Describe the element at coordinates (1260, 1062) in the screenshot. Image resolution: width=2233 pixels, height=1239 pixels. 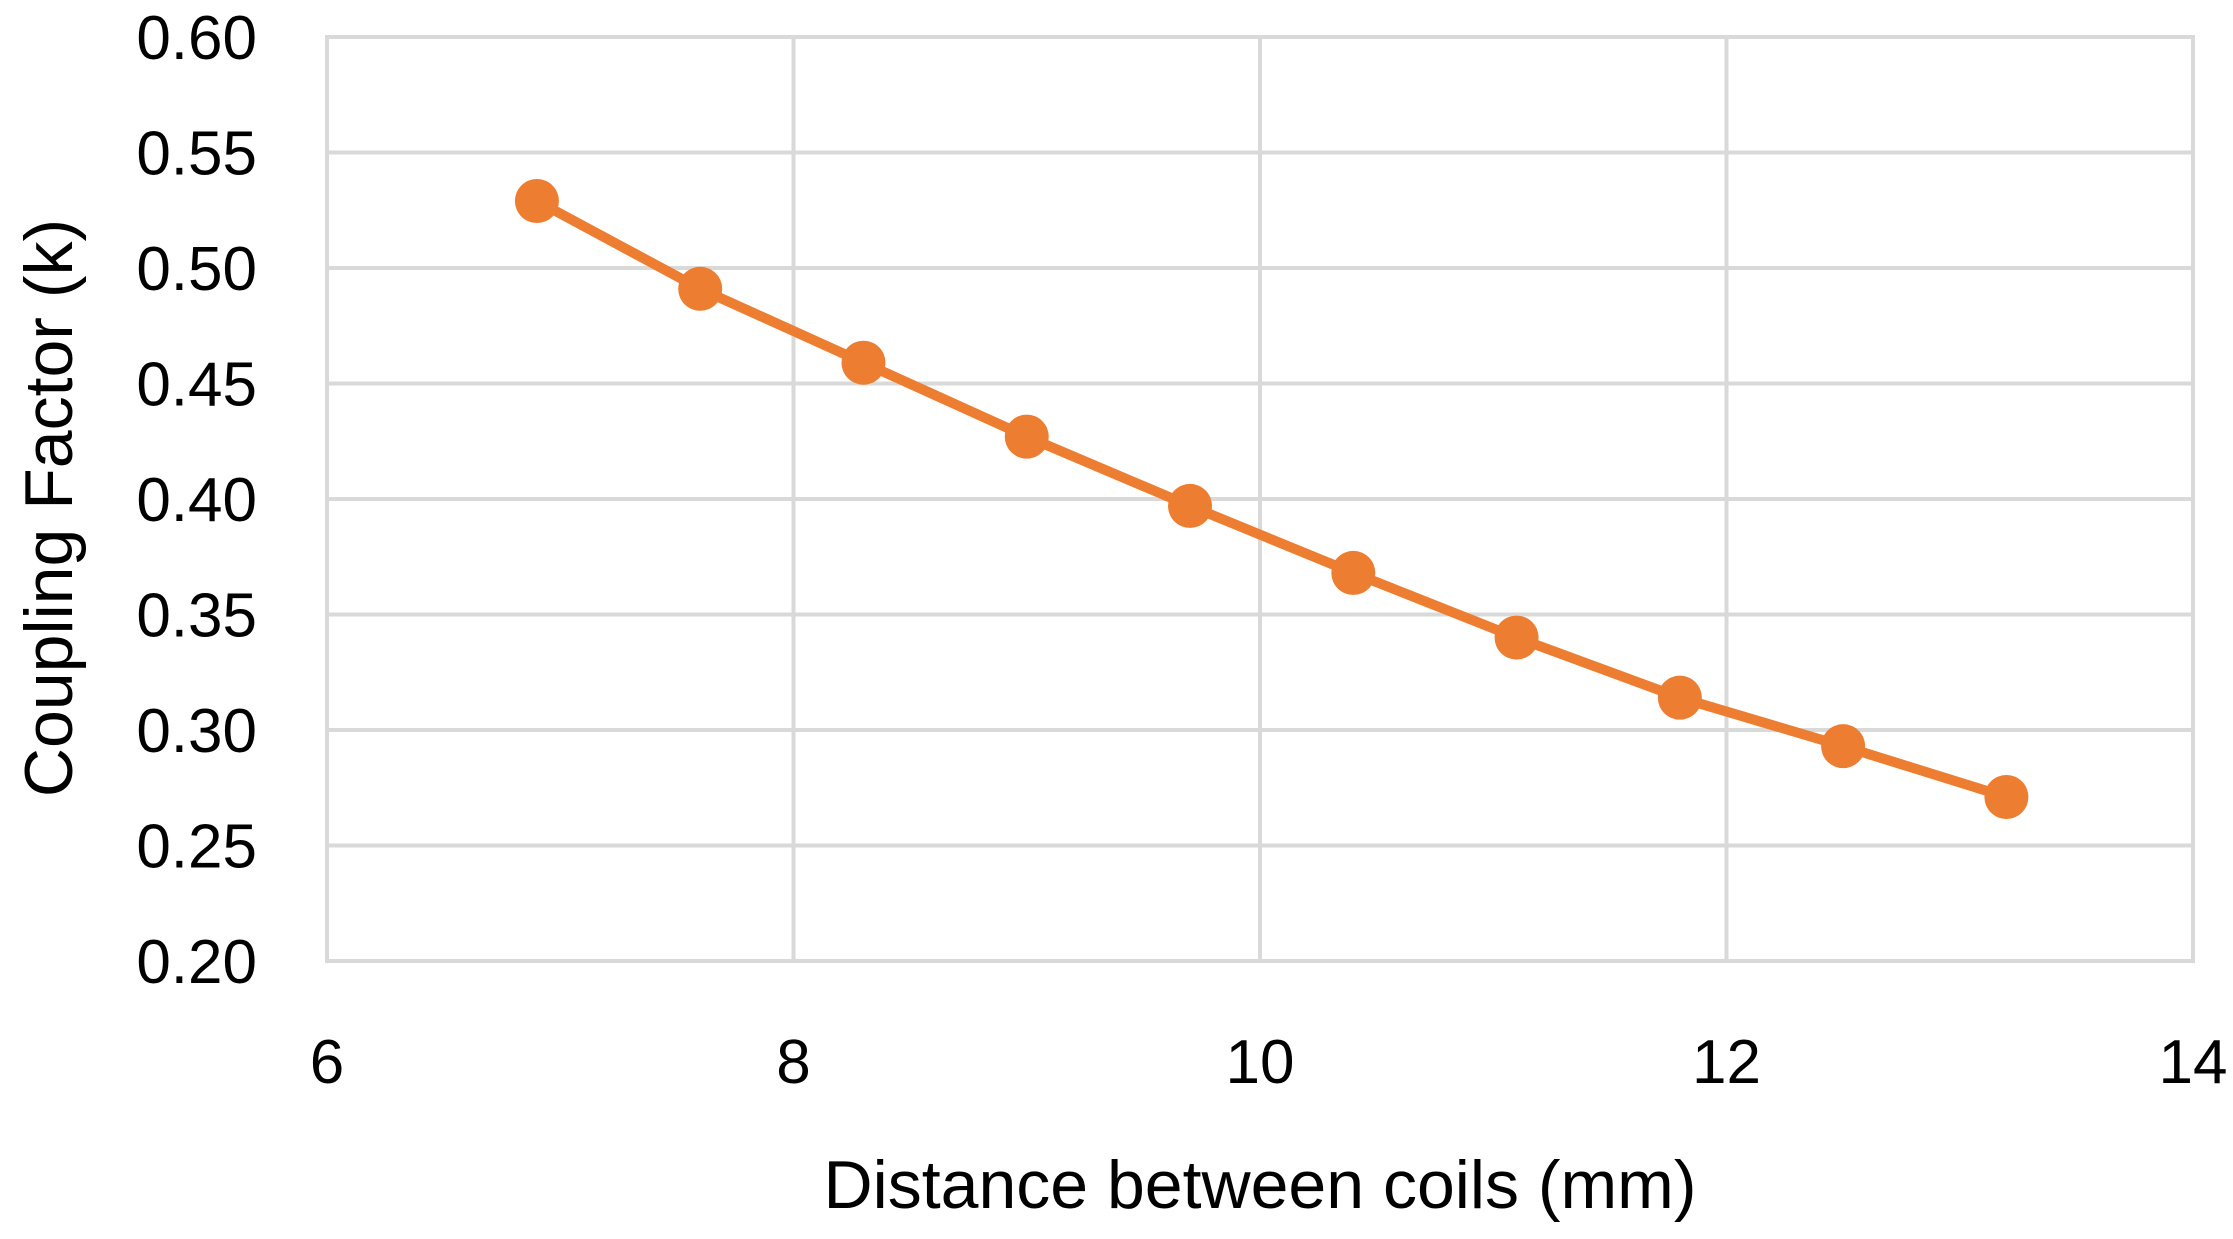
I see `x-tick-label: 10` at that location.